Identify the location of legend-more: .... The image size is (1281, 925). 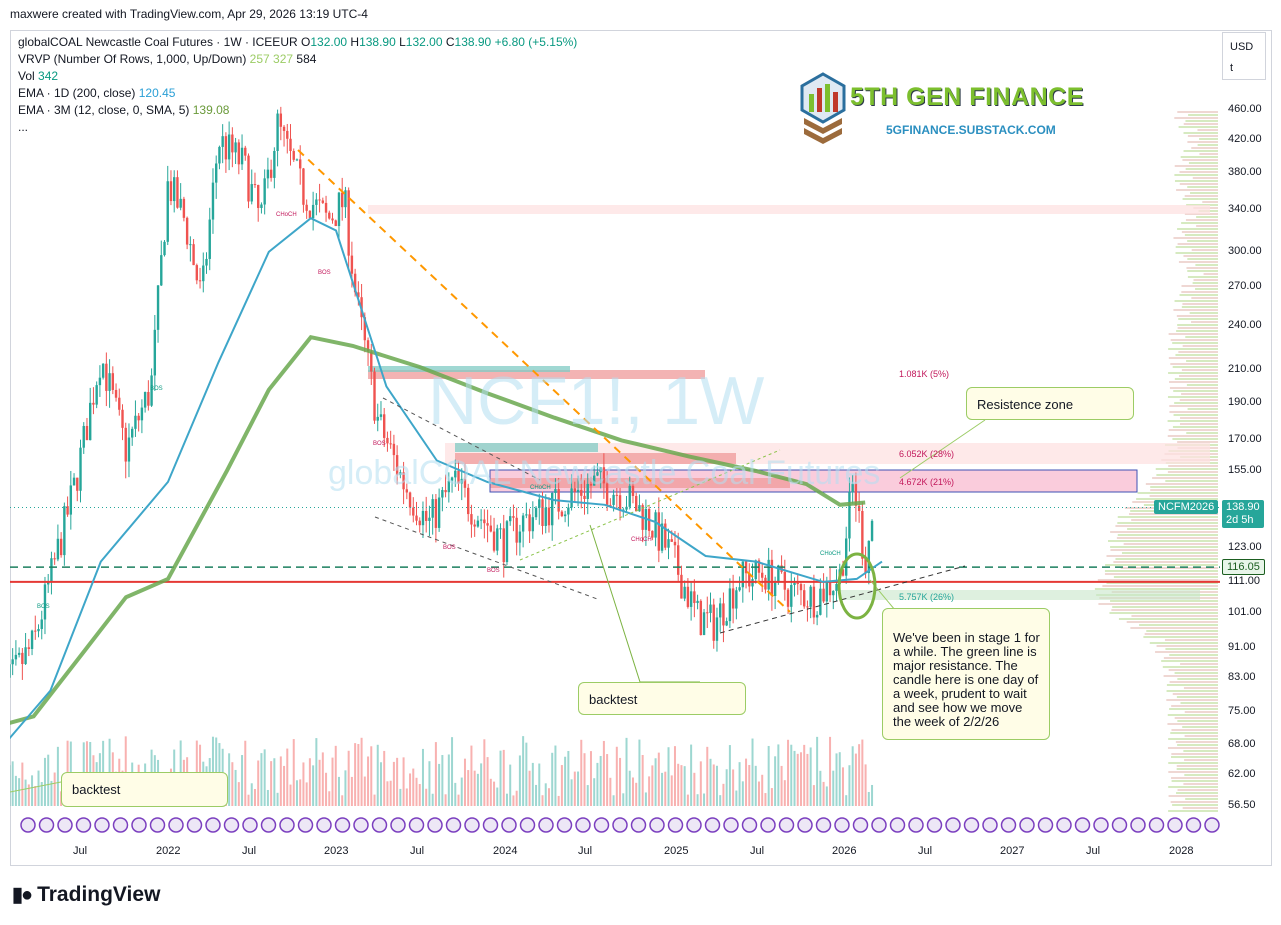
(23, 127).